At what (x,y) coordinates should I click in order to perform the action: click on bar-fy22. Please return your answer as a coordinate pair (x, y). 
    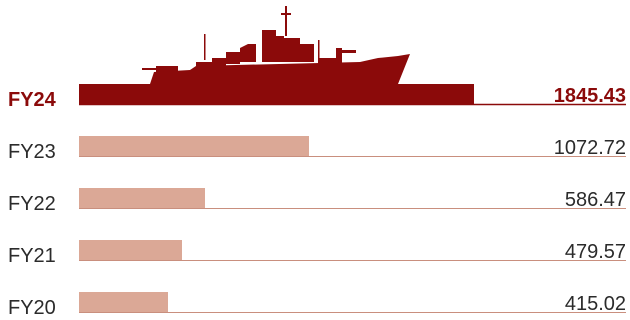
    Looking at the image, I should click on (142, 198).